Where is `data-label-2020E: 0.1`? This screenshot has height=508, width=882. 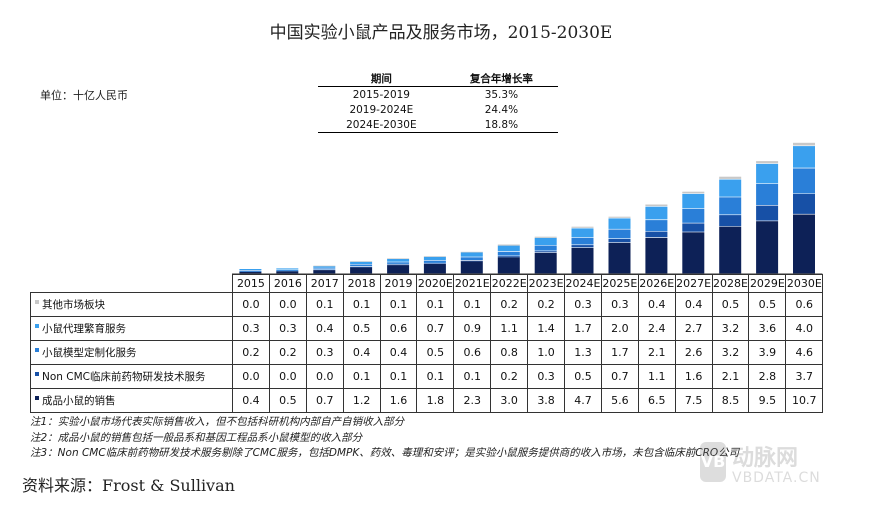 data-label-2020E: 0.1 is located at coordinates (435, 376).